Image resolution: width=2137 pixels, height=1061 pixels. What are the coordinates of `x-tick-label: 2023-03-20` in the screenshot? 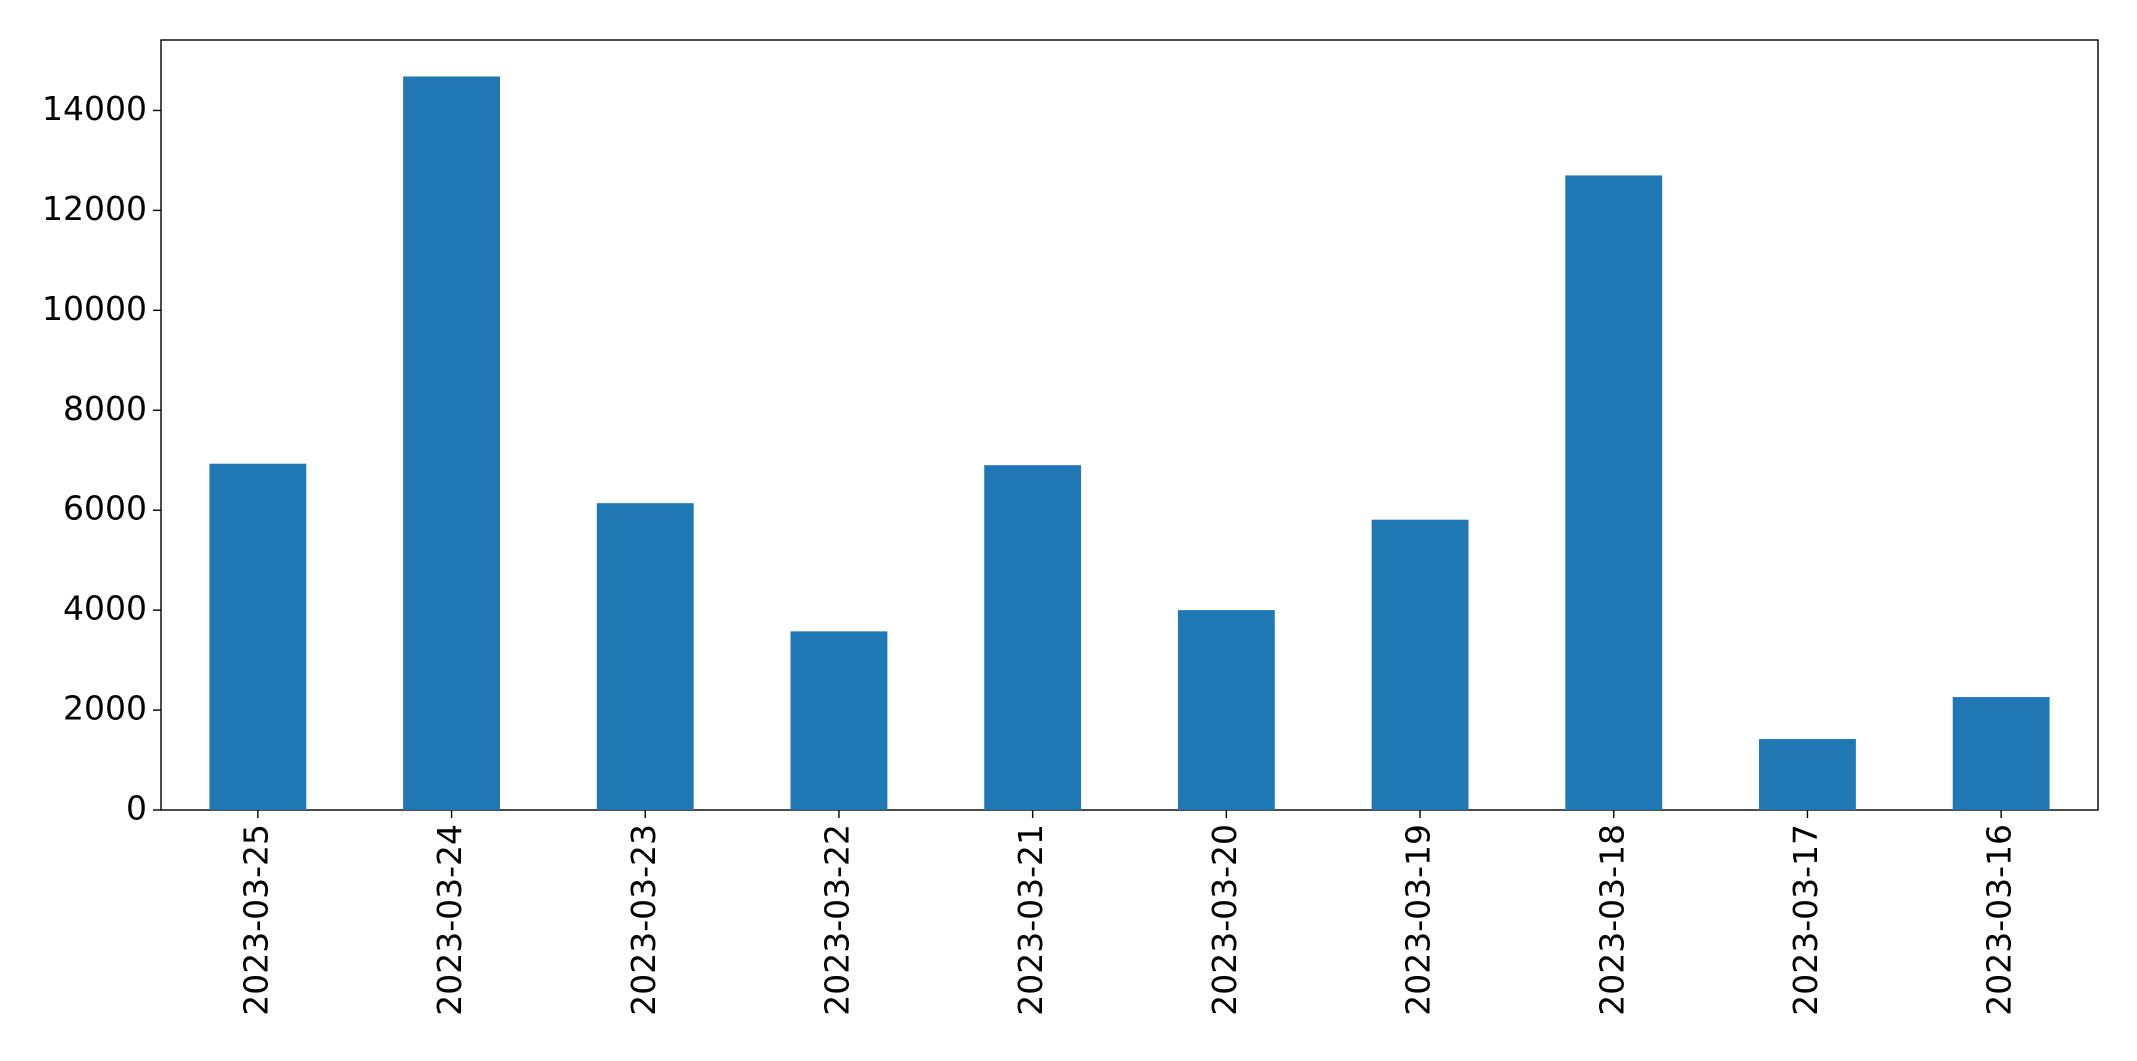 It's located at (1224, 920).